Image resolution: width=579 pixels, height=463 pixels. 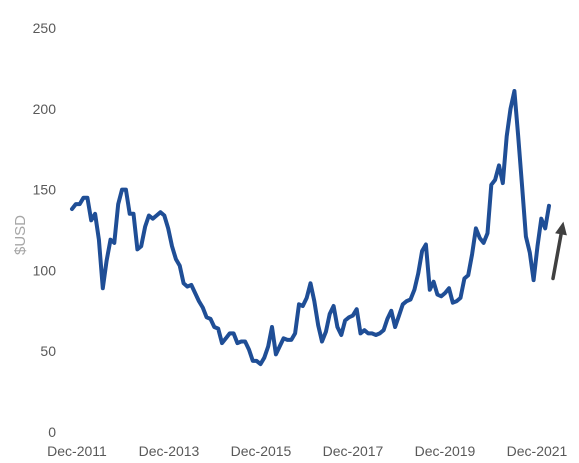 What do you see at coordinates (45, 28) in the screenshot?
I see `y-tick-label: 250` at bounding box center [45, 28].